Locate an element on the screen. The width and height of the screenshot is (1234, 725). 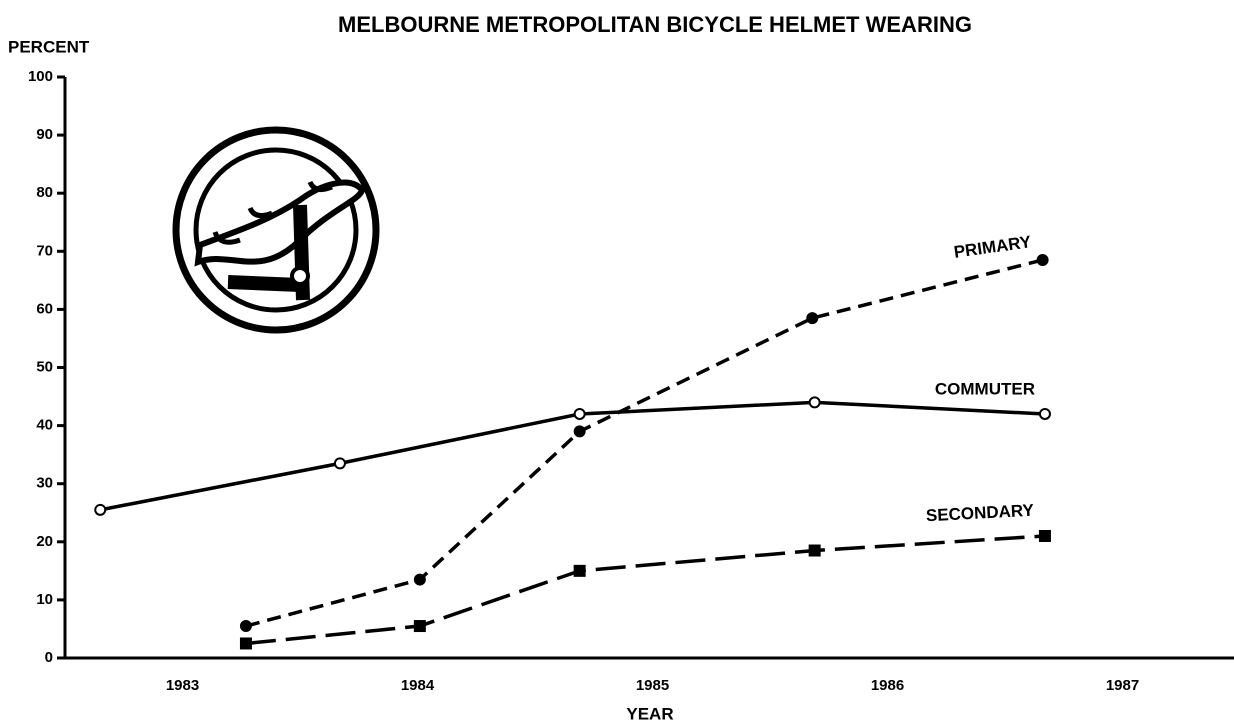
x-tick-label: 1985 is located at coordinates (652, 685).